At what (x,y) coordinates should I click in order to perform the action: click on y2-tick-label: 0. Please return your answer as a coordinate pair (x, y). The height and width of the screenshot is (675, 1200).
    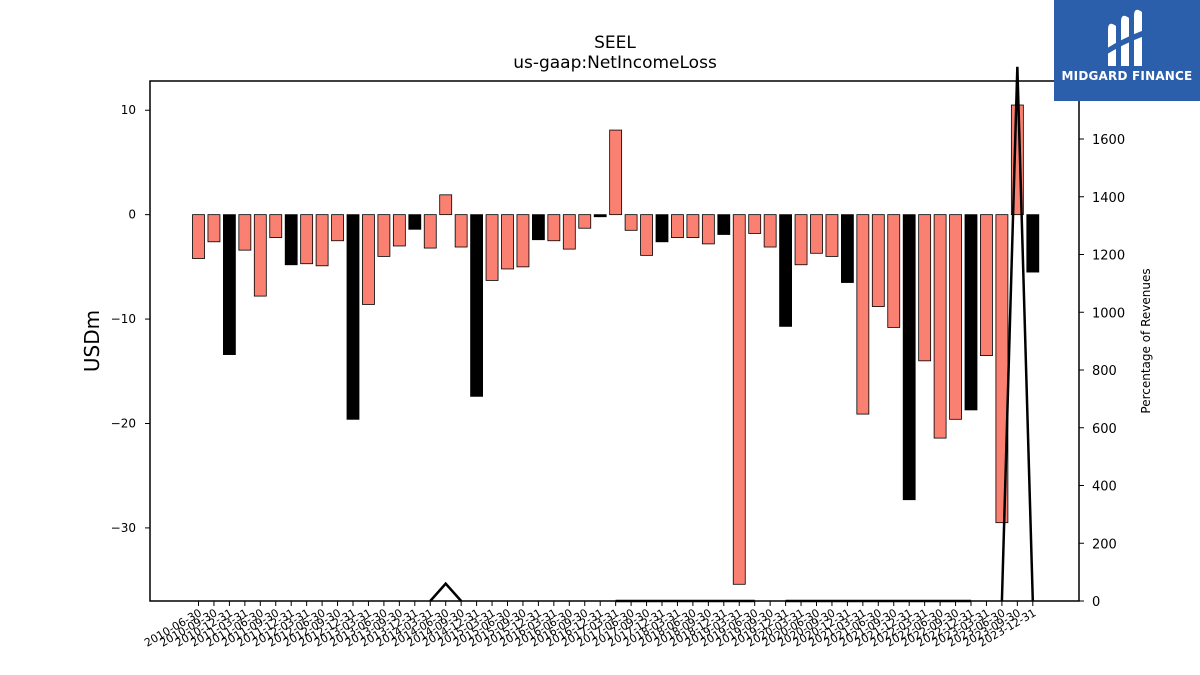
    Looking at the image, I should click on (1096, 602).